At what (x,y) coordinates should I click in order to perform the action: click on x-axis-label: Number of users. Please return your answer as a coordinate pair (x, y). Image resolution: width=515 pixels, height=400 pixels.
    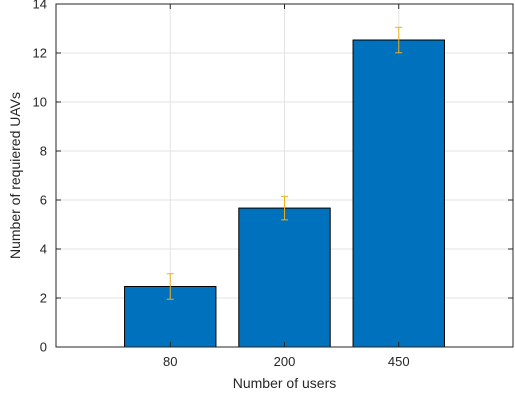
    Looking at the image, I should click on (284, 383).